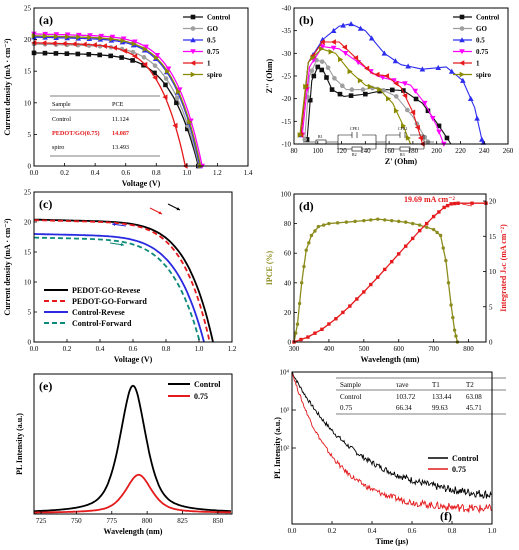 The width and height of the screenshot is (519, 550). What do you see at coordinates (460, 151) in the screenshot?
I see `x-tick-label: 220` at bounding box center [460, 151].